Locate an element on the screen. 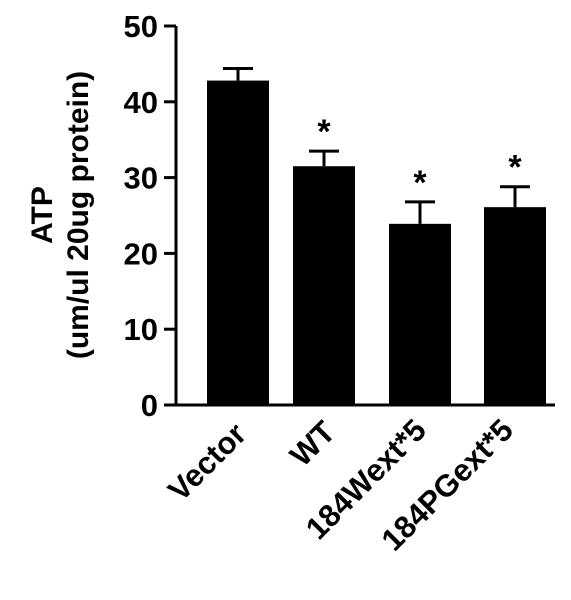  y-tick-label: 50 is located at coordinates (141, 26).